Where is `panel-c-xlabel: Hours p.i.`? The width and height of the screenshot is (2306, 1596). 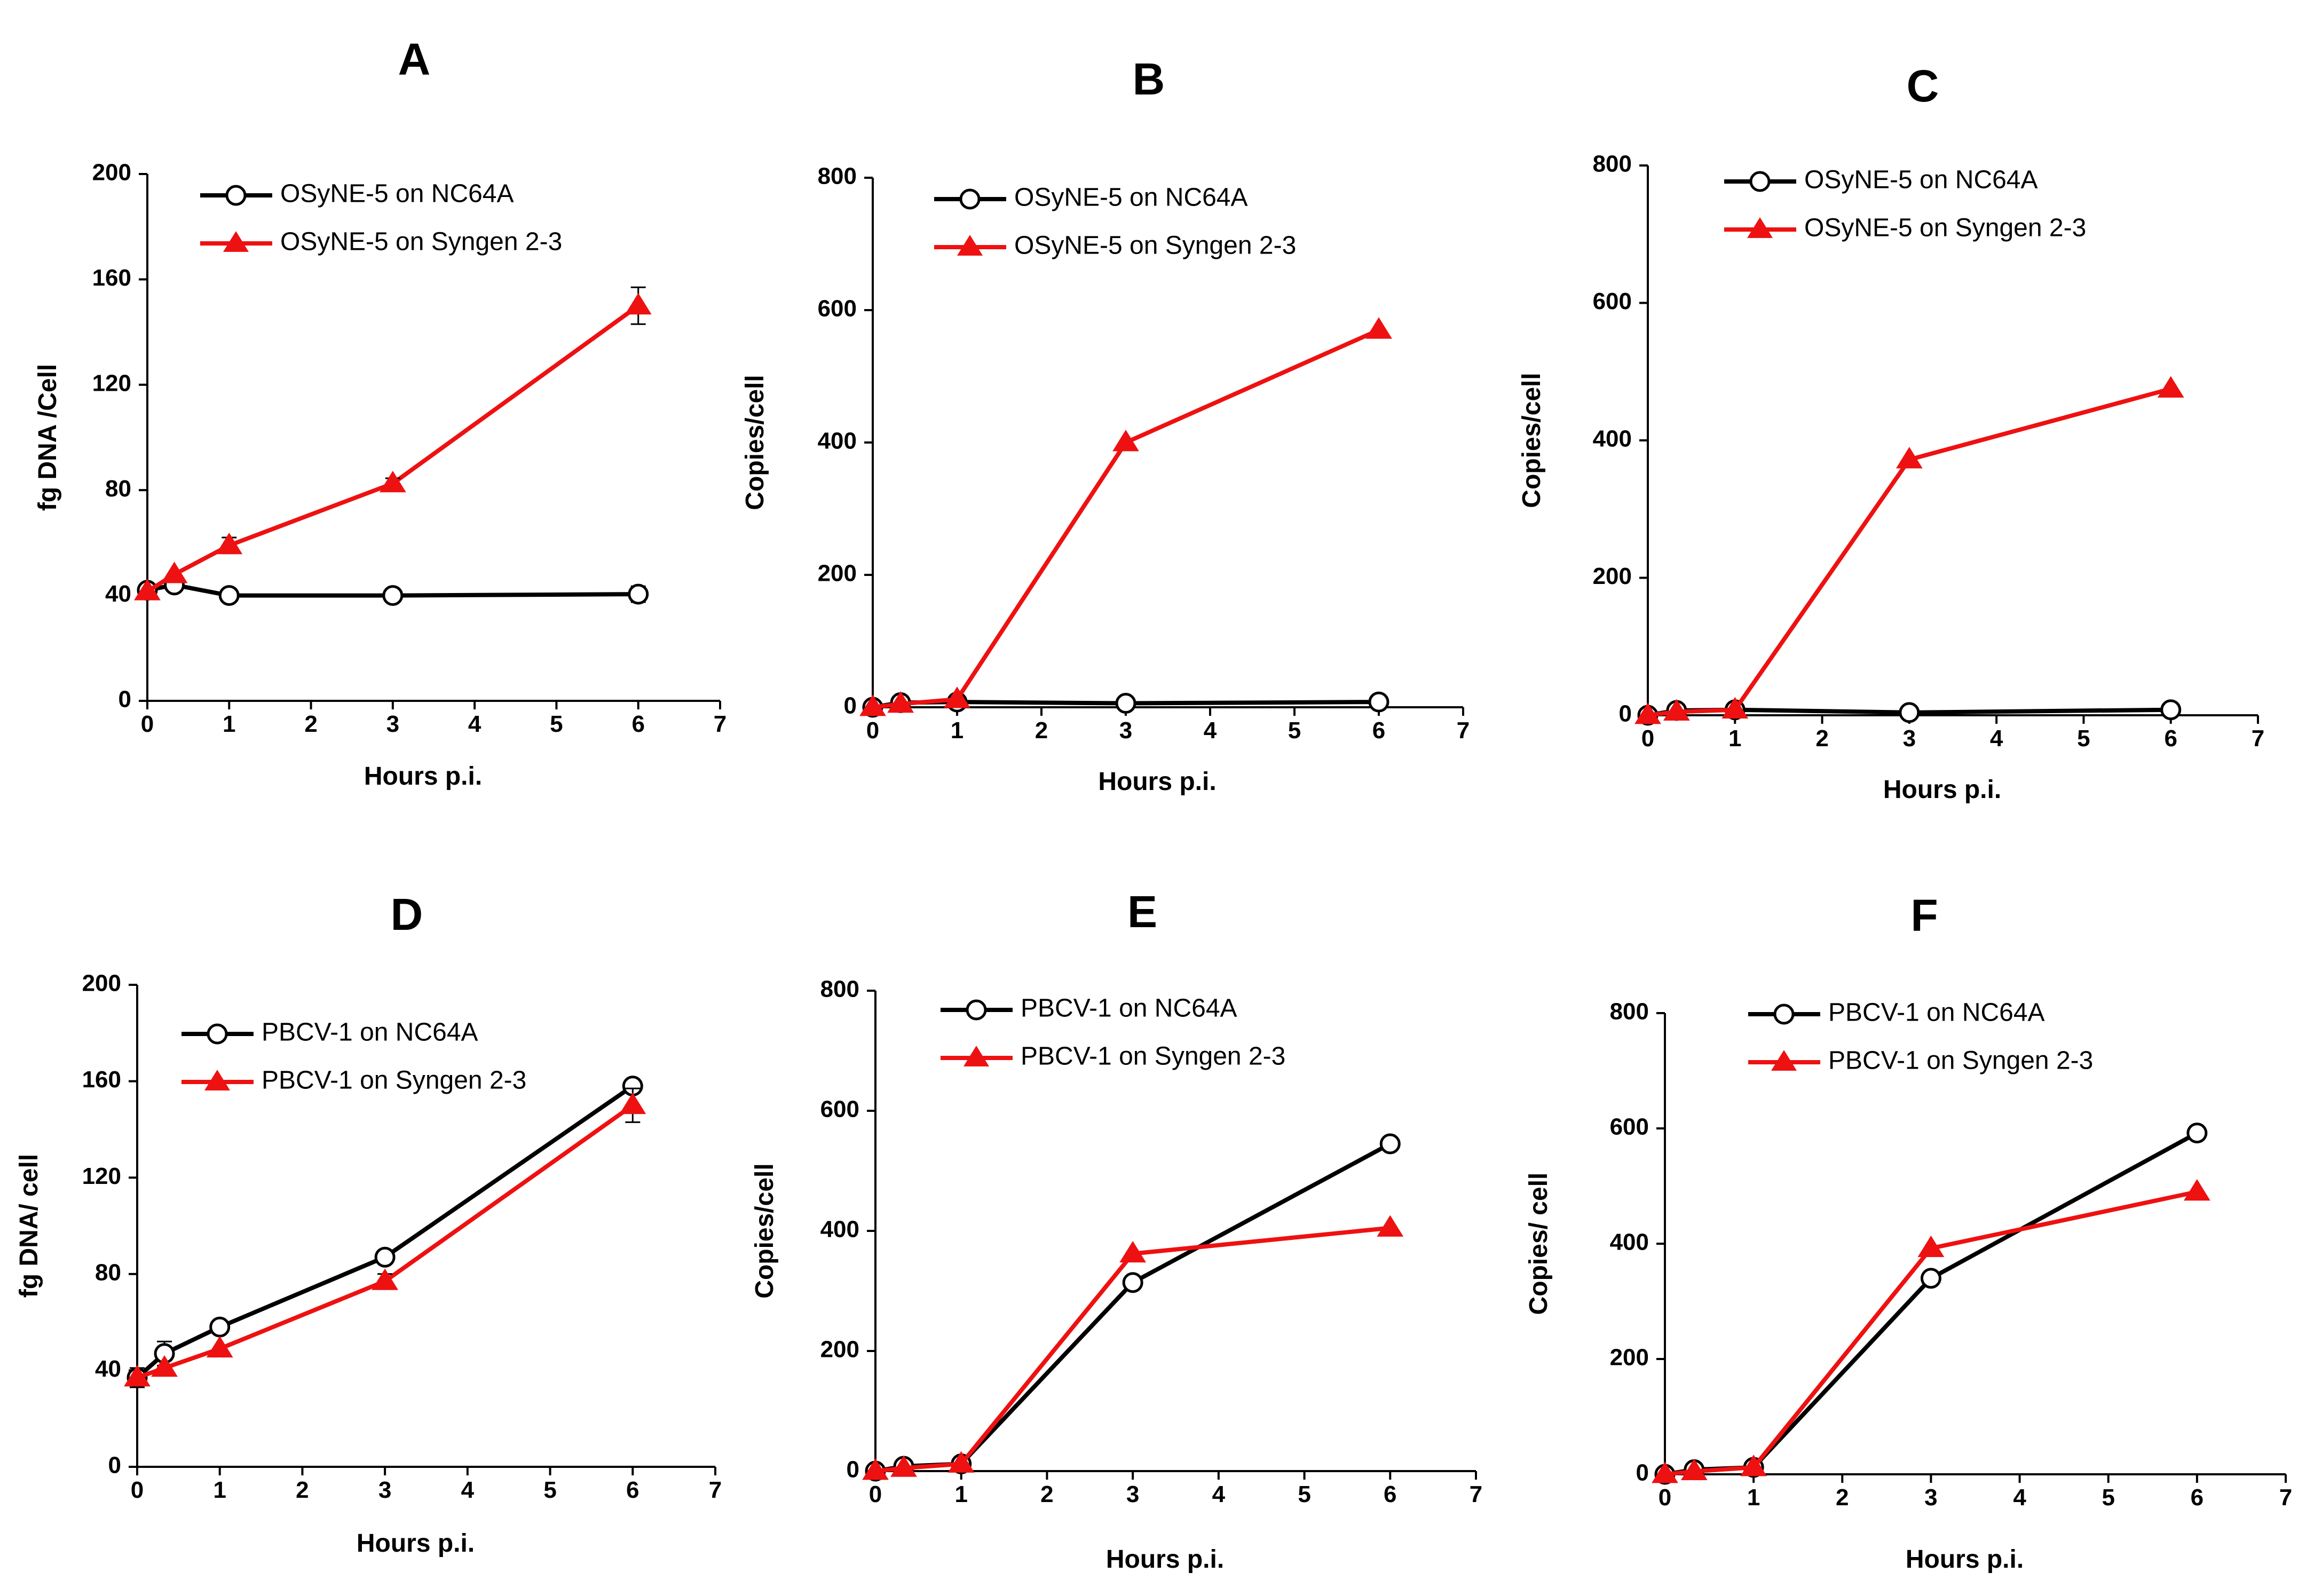 panel-c-xlabel: Hours p.i. is located at coordinates (1942, 790).